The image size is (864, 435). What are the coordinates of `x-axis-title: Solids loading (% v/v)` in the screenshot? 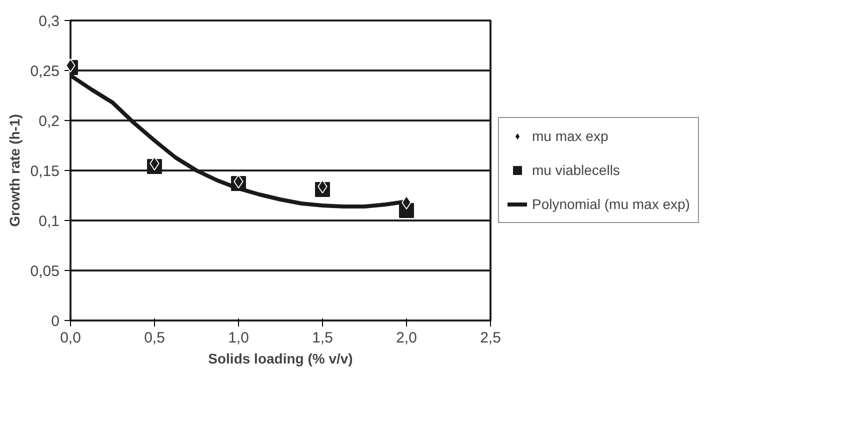 It's located at (280, 358).